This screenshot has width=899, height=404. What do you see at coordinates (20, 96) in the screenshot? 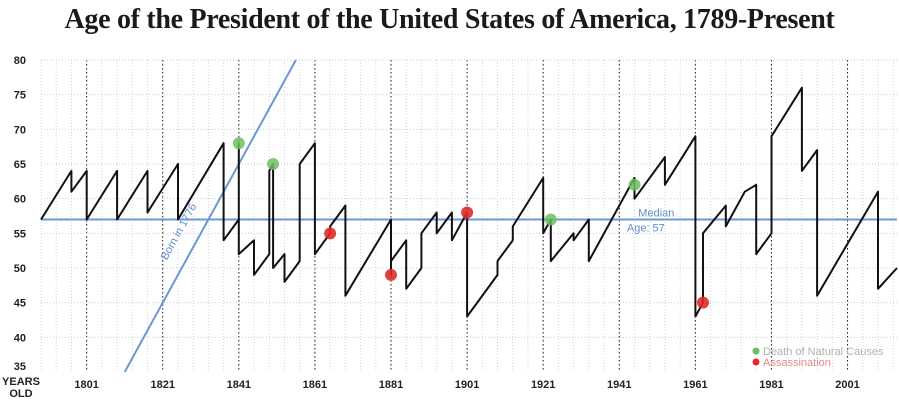
I see `y-tick-label: 75` at bounding box center [20, 96].